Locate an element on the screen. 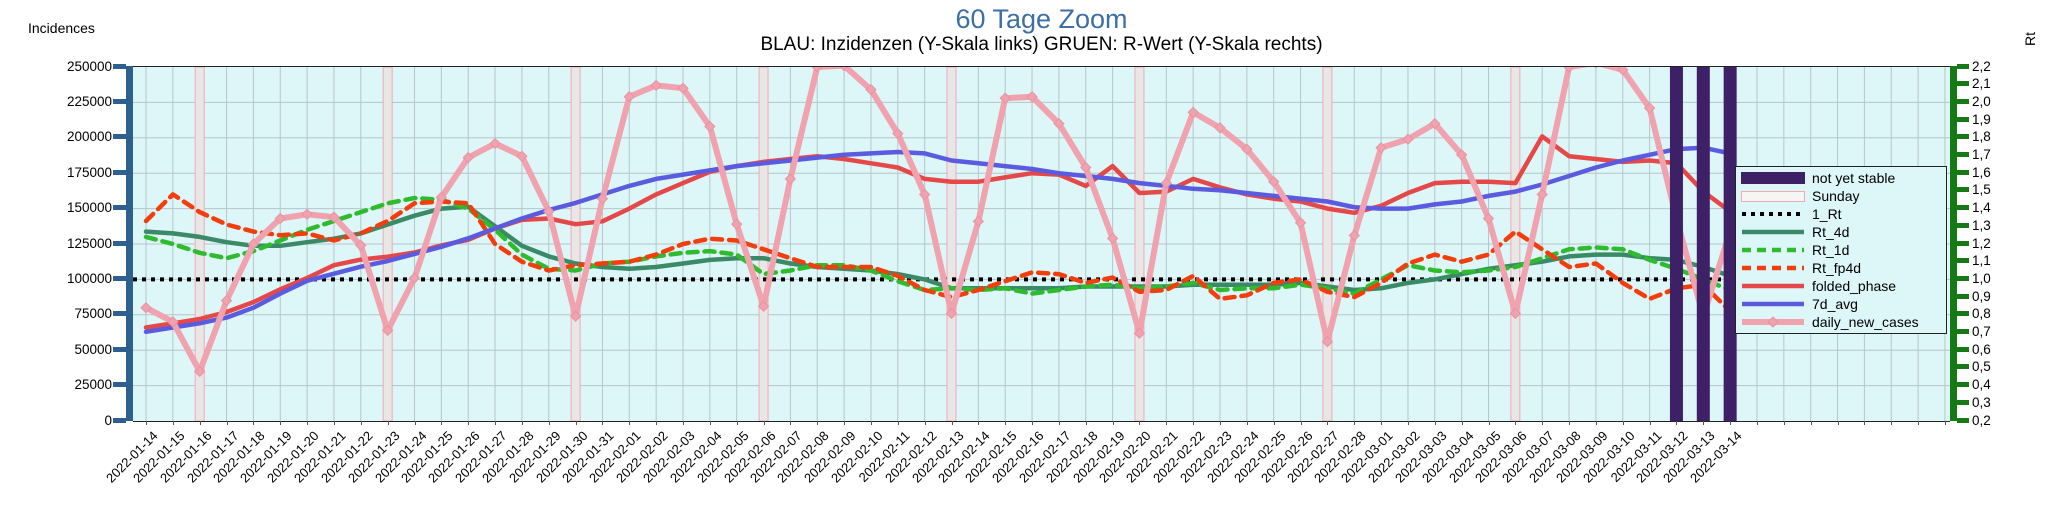 Image resolution: width=2048 pixels, height=527 pixels. legend-swatch-sunday is located at coordinates (1773, 196).